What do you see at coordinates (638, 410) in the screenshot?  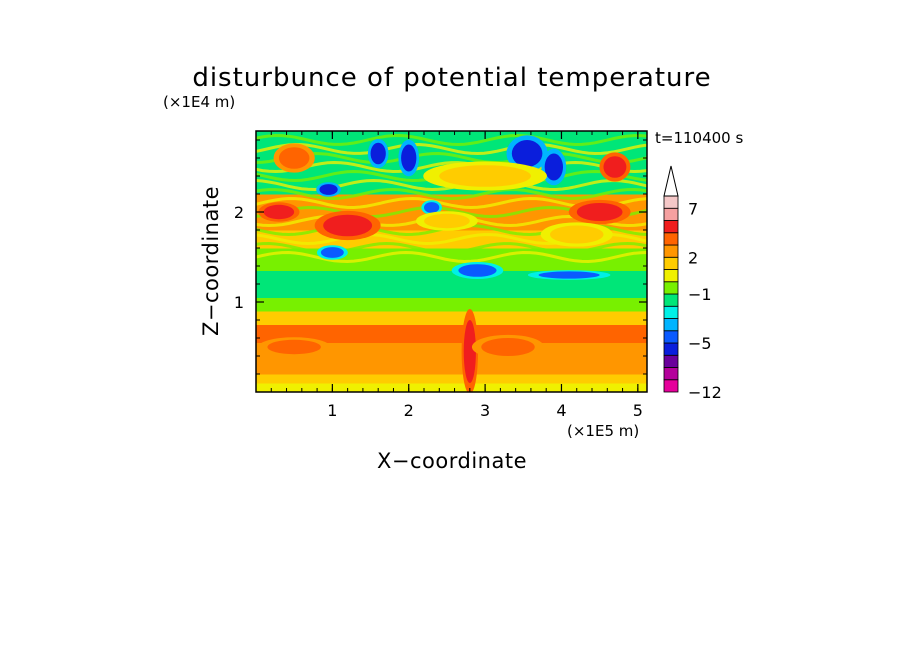 I see `x-tick-label: 5` at bounding box center [638, 410].